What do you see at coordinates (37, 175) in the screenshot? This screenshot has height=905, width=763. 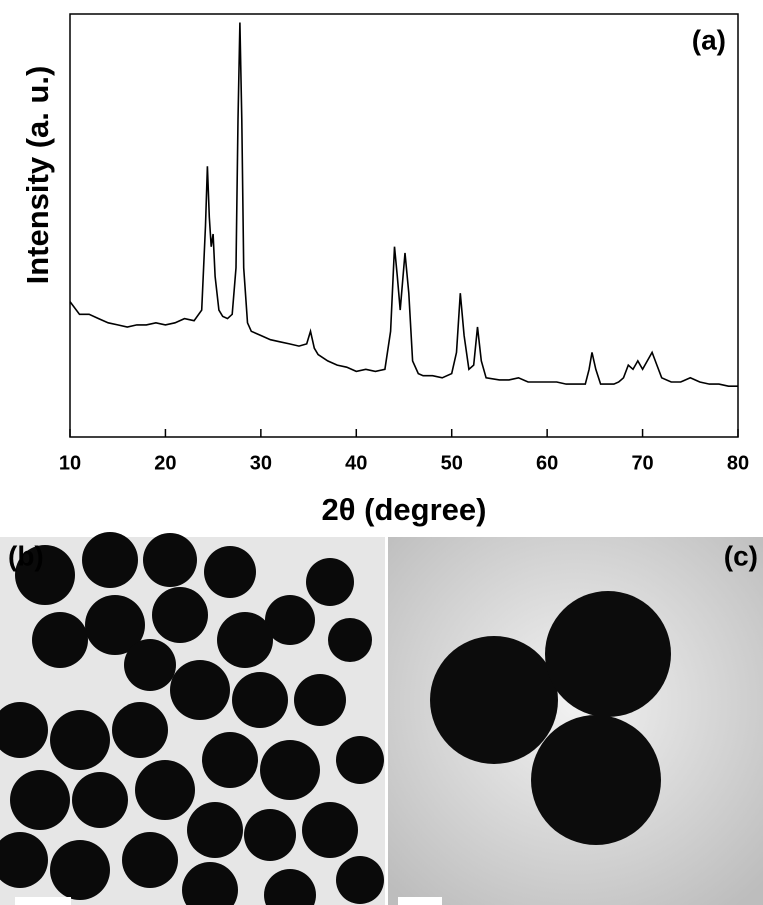 I see `y-axis-label: Intensity (a. u.)` at bounding box center [37, 175].